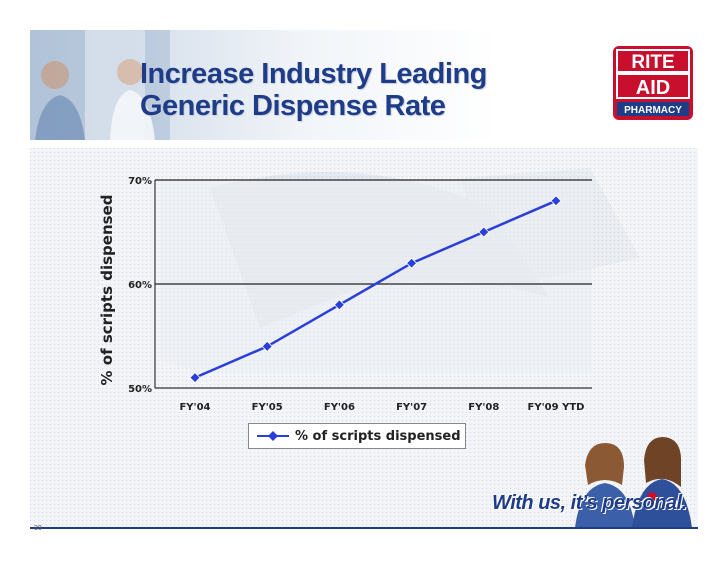 The image size is (728, 563). I want to click on page-number: 30, so click(38, 528).